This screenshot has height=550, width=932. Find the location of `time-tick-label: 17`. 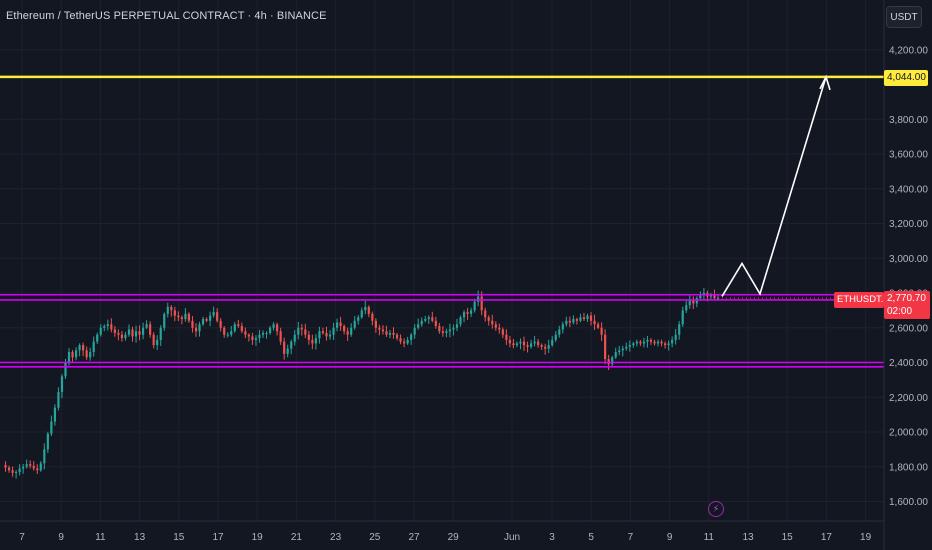

time-tick-label: 17 is located at coordinates (827, 537).